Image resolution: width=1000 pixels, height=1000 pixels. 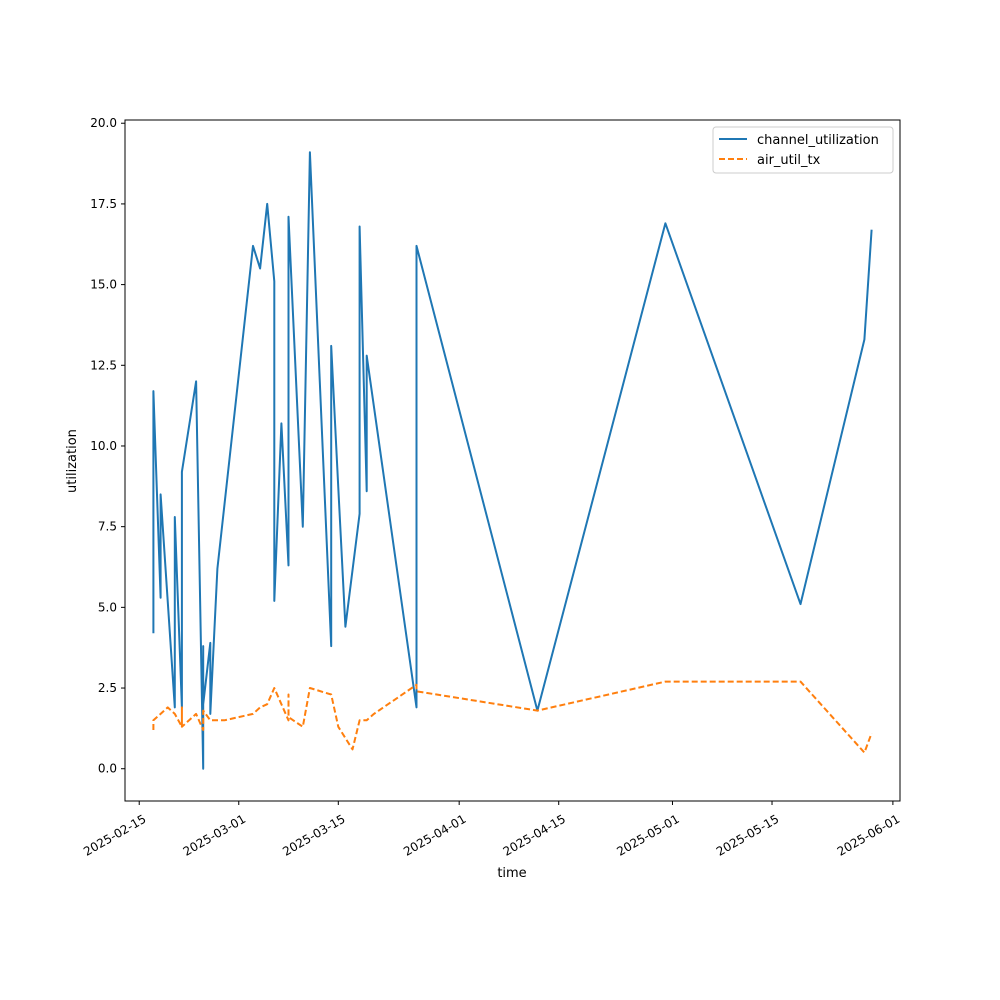 I want to click on x-axis-label: time, so click(x=511, y=873).